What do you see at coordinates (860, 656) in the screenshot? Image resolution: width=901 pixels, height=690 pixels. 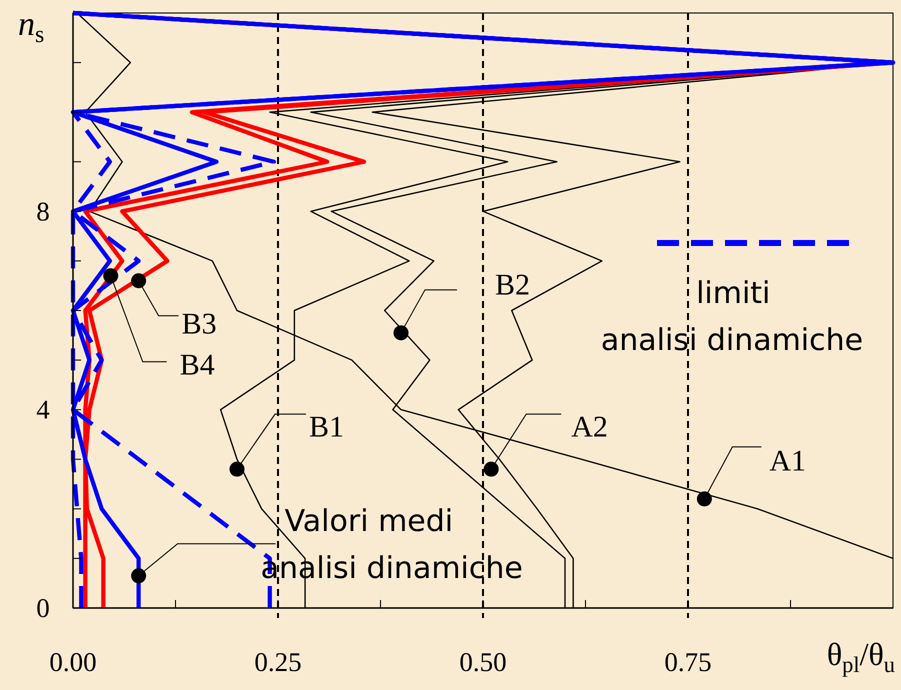 I see `x-axis-title: θ$_{pl}$/θ$_{u}$` at bounding box center [860, 656].